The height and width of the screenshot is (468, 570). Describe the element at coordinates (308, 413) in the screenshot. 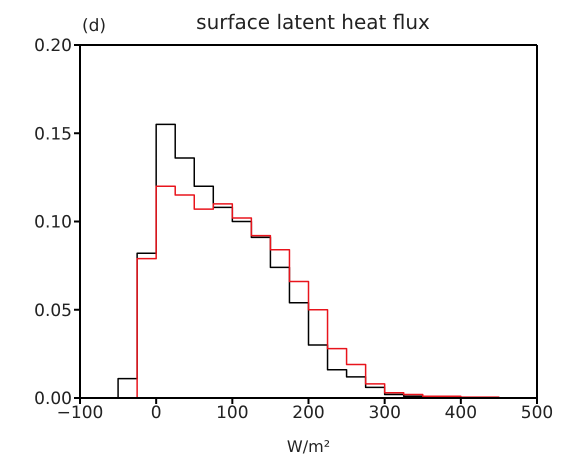

I see `x-tick-label: 200` at that location.